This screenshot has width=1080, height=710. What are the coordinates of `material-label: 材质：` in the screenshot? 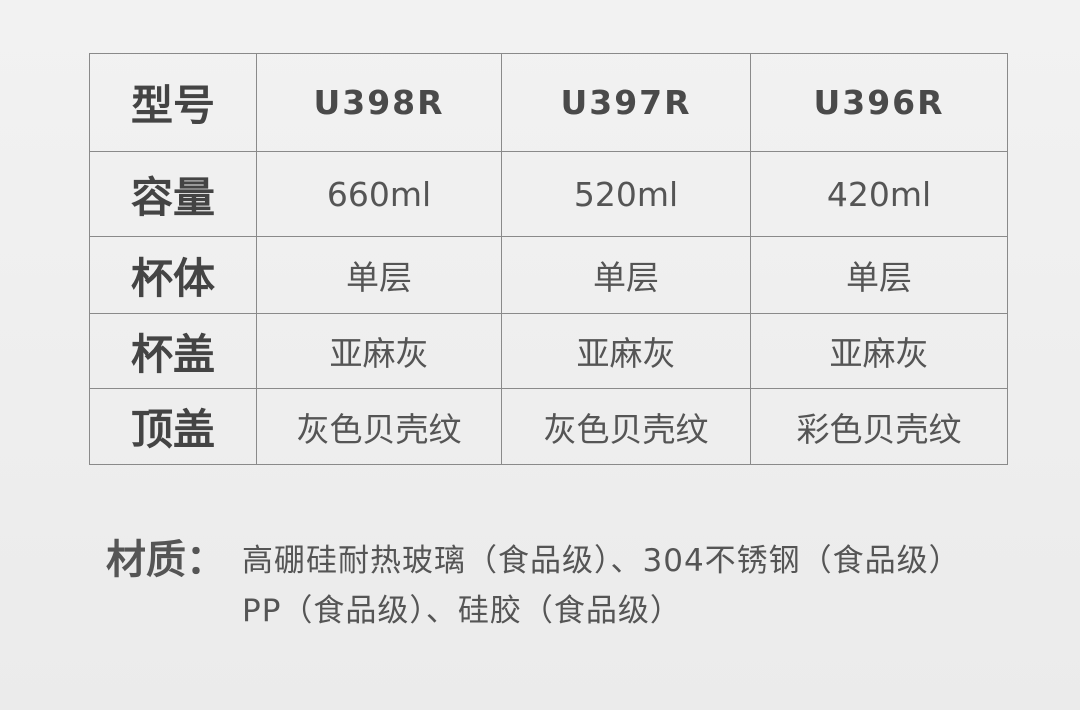 It's located at (166, 560).